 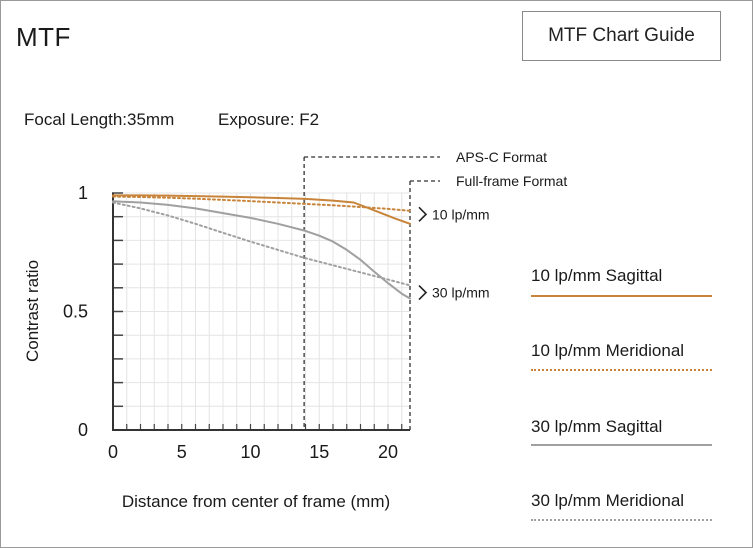 I want to click on format-markers, so click(x=371, y=293).